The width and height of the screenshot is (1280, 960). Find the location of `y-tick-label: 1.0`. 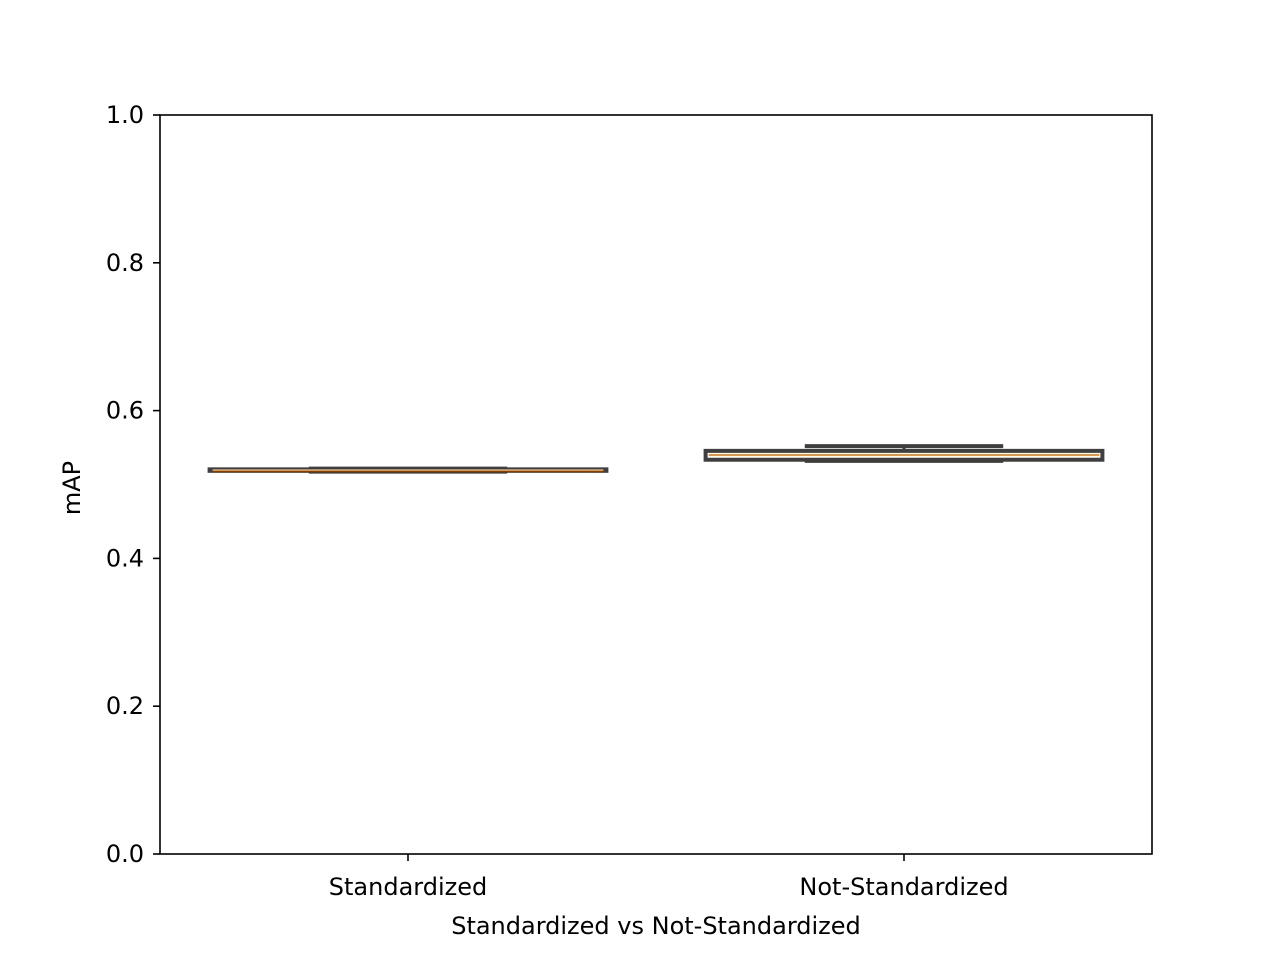

y-tick-label: 1.0 is located at coordinates (125, 115).